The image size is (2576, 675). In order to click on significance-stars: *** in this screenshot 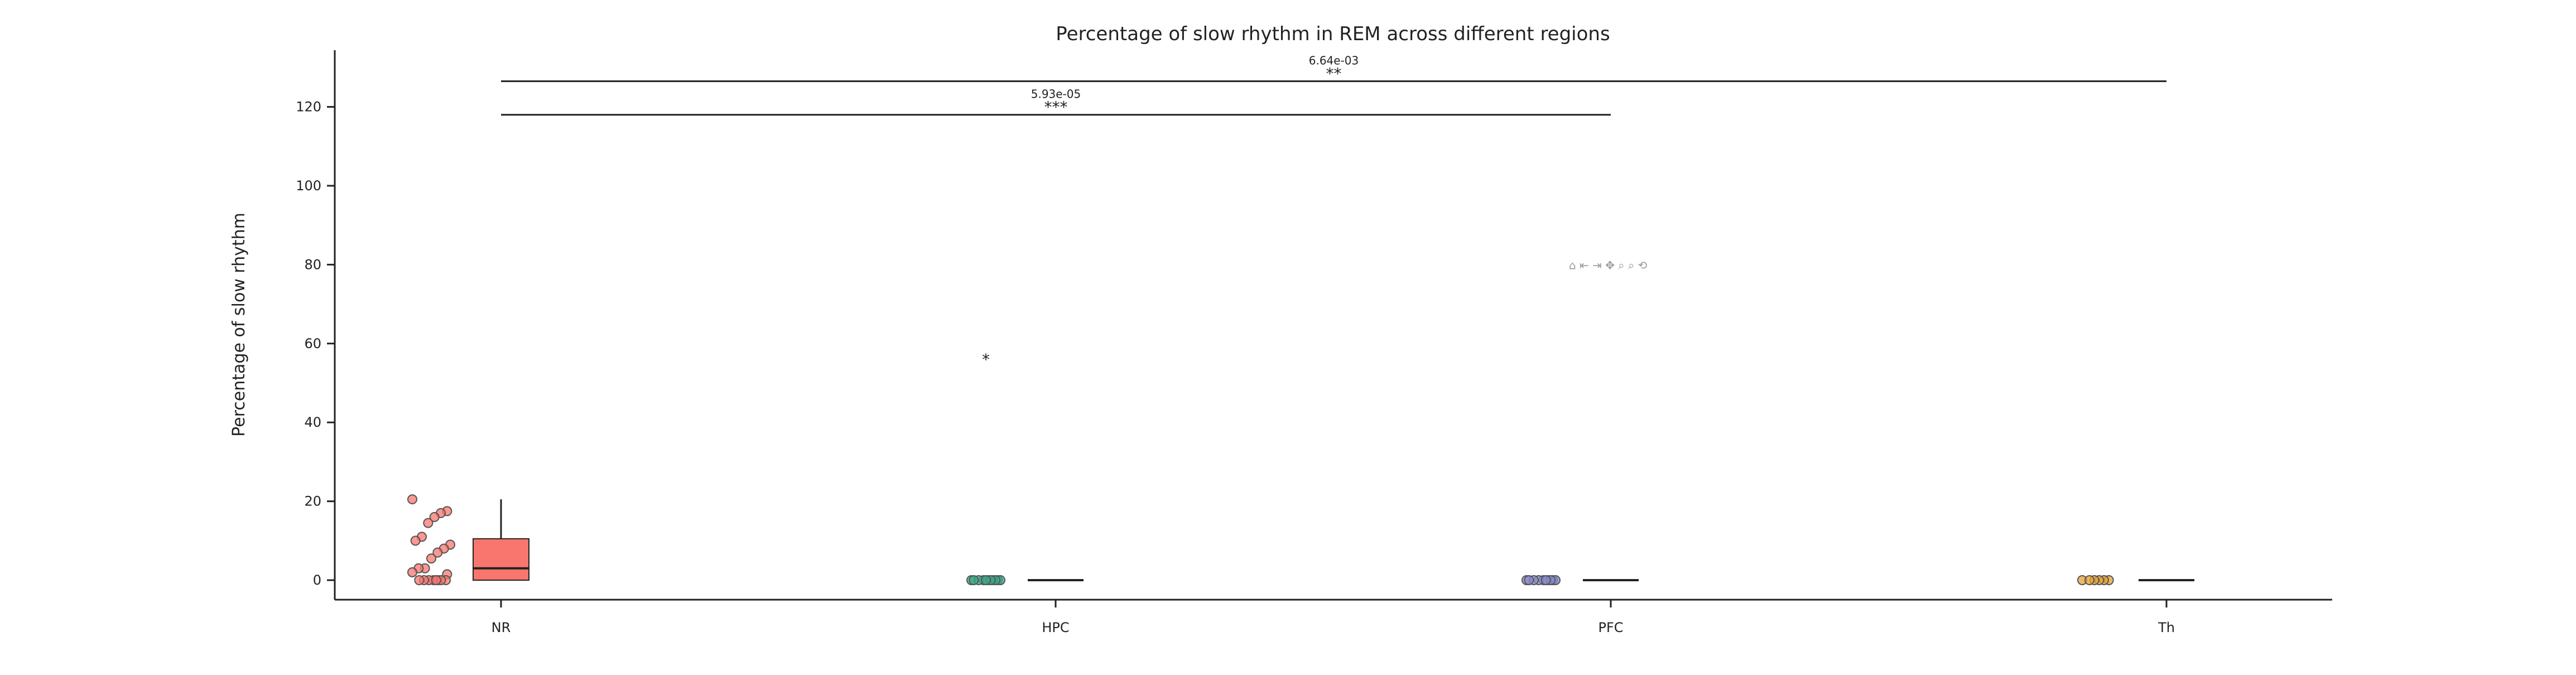, I will do `click(1056, 107)`.